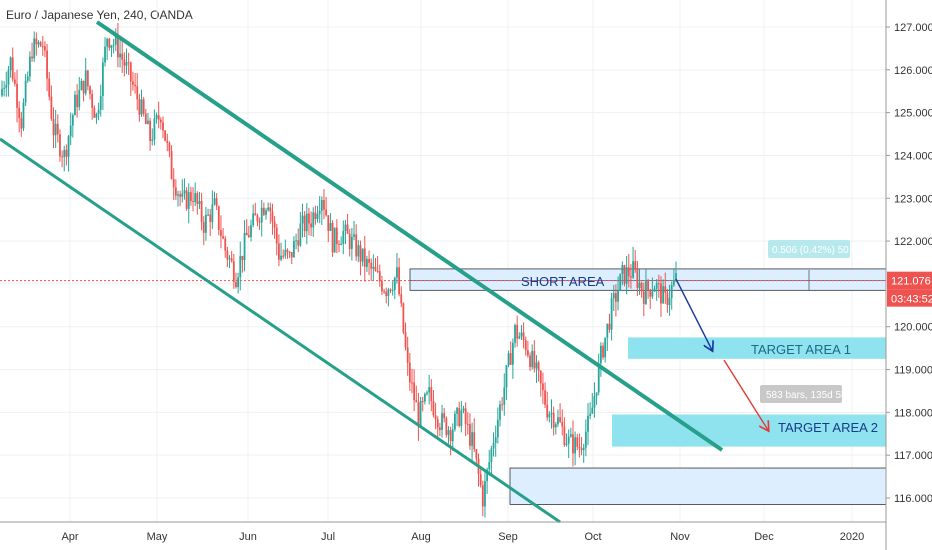 Image resolution: width=932 pixels, height=550 pixels. I want to click on countdown-label: 03:43:52, so click(911, 300).